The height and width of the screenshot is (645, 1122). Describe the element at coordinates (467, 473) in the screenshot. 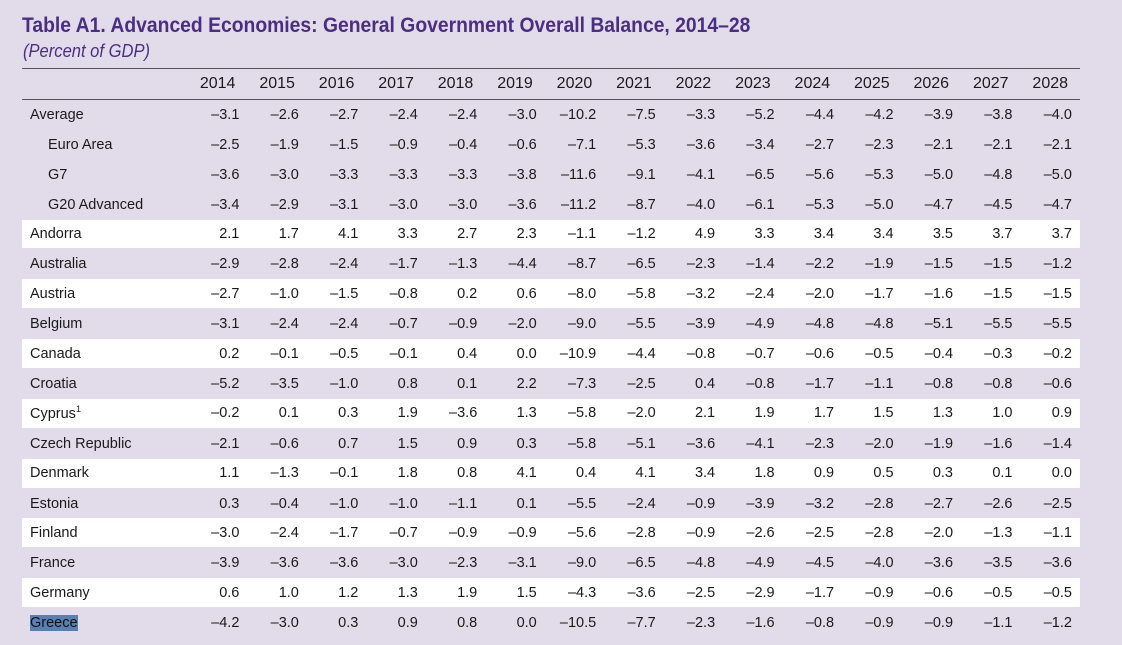

I see `table-cell: 0.8` at that location.